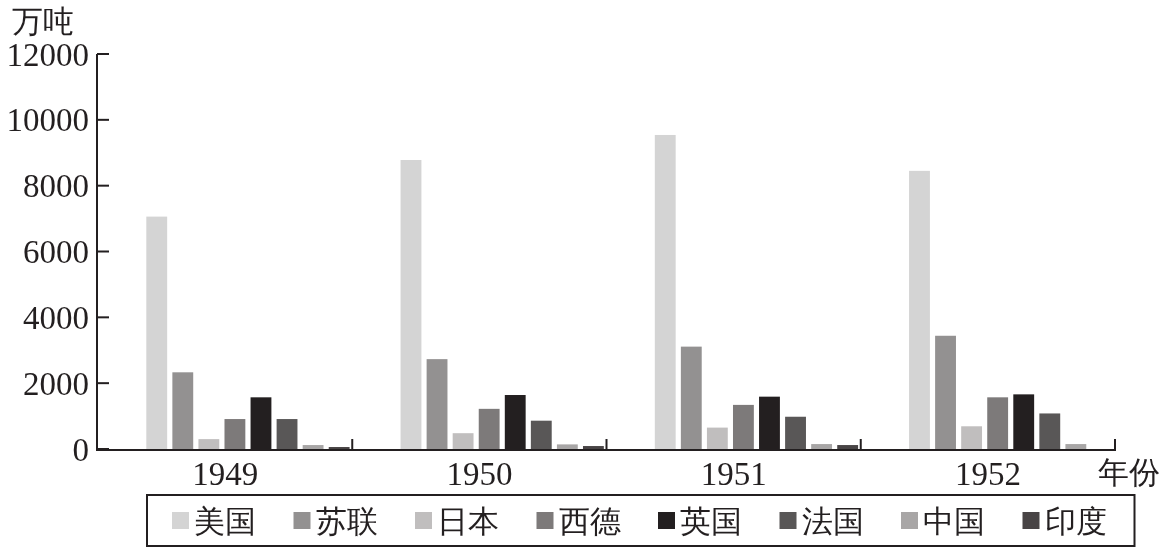  What do you see at coordinates (225, 521) in the screenshot?
I see `legend-label: 美国` at bounding box center [225, 521].